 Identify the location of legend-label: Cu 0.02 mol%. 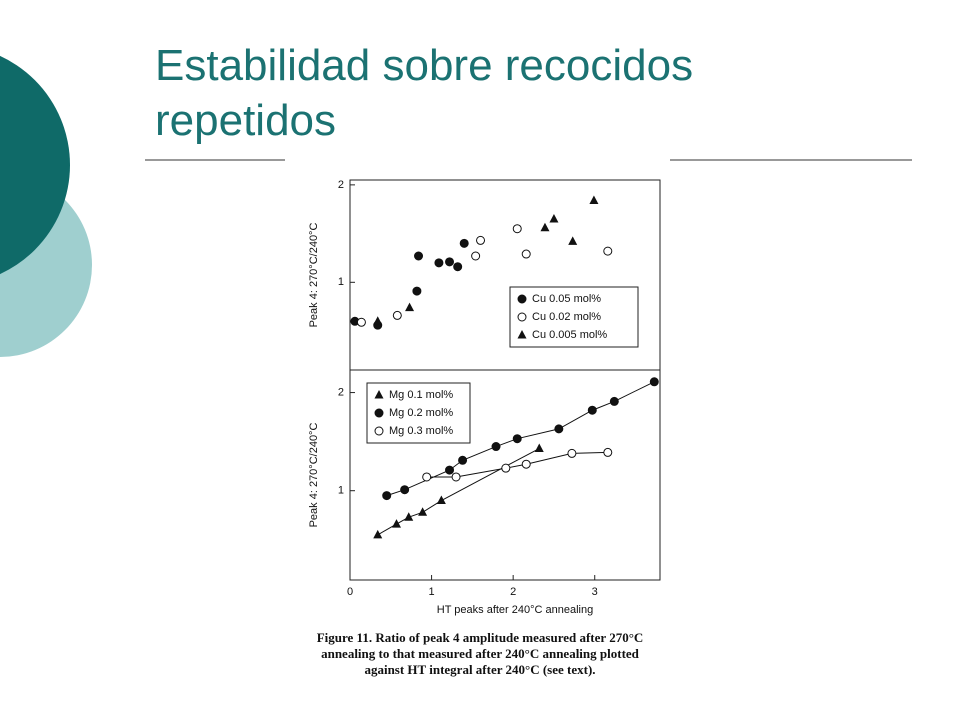
(566, 317).